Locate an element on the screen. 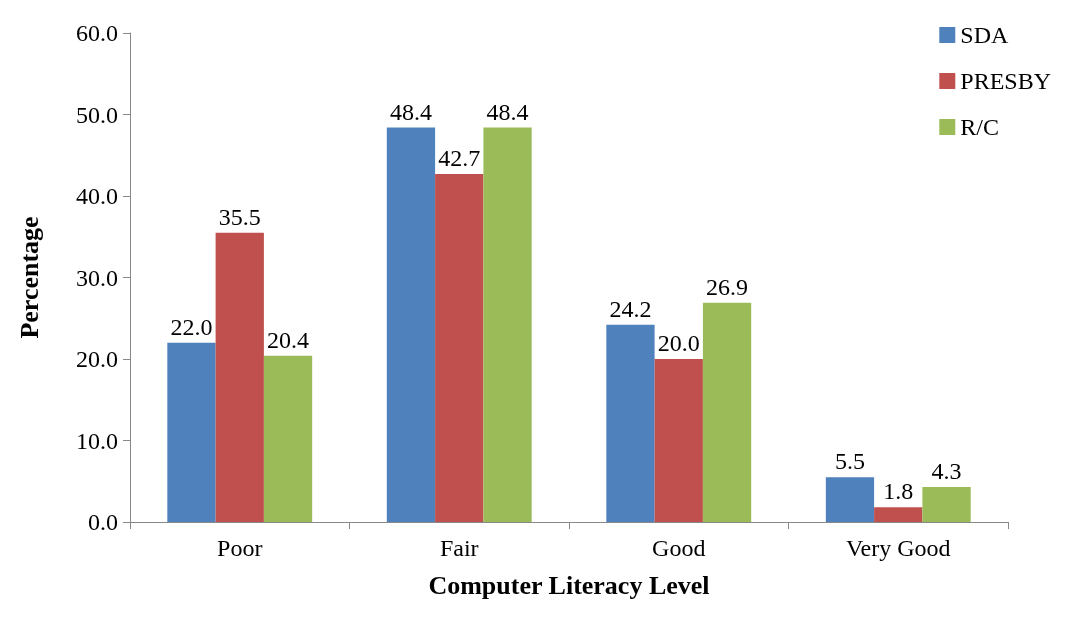 This screenshot has width=1074, height=621. y-tick-label: 30.0 is located at coordinates (97, 277).